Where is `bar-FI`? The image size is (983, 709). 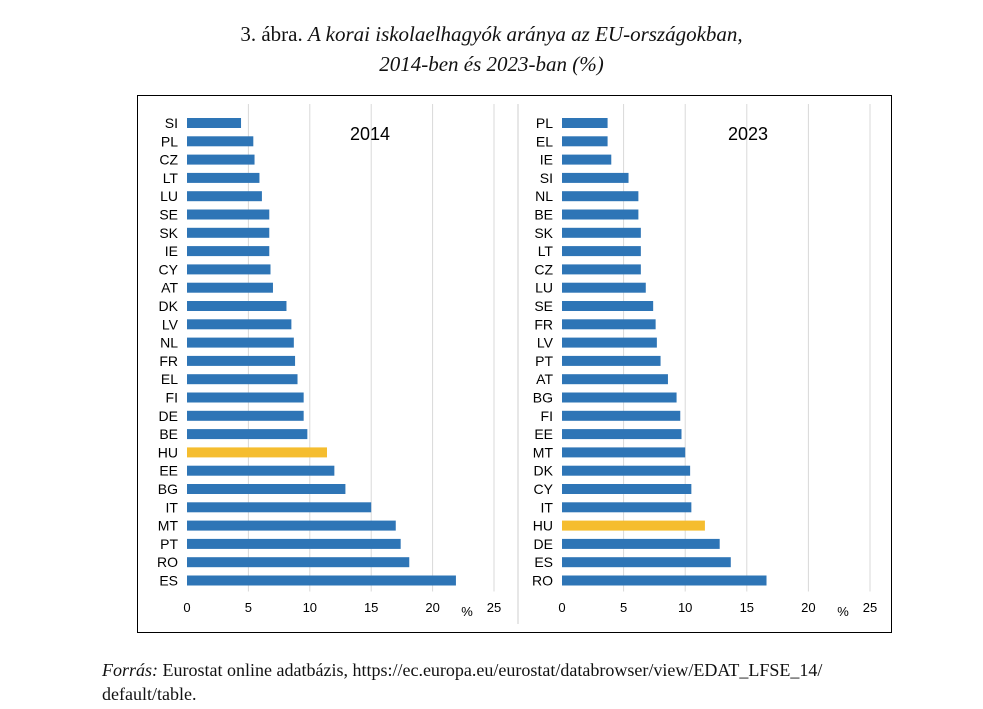
bar-FI is located at coordinates (245, 397).